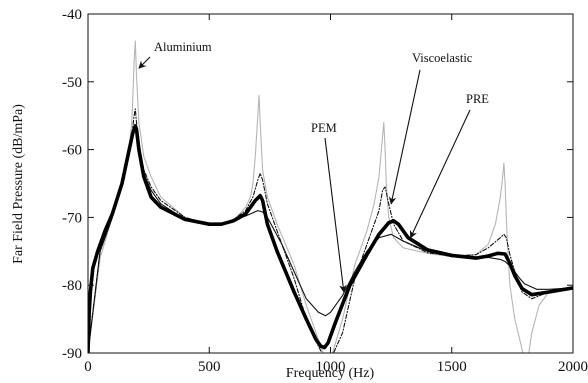 The image size is (588, 383). I want to click on y-tick-label: -40, so click(72, 15).